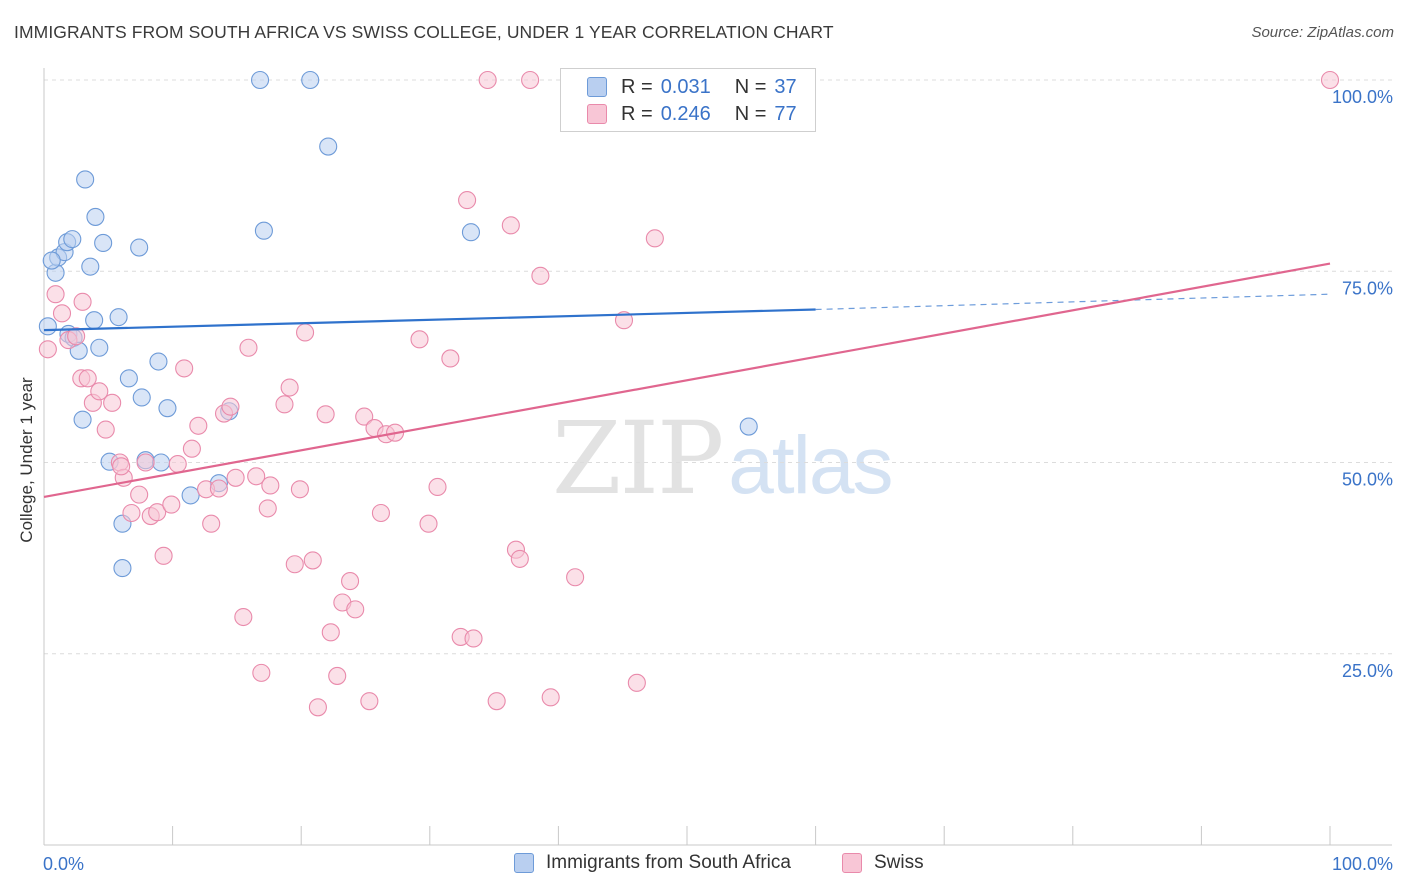 This screenshot has height=892, width=1406. What do you see at coordinates (429, 320) in the screenshot?
I see `trendline-south-africa` at bounding box center [429, 320].